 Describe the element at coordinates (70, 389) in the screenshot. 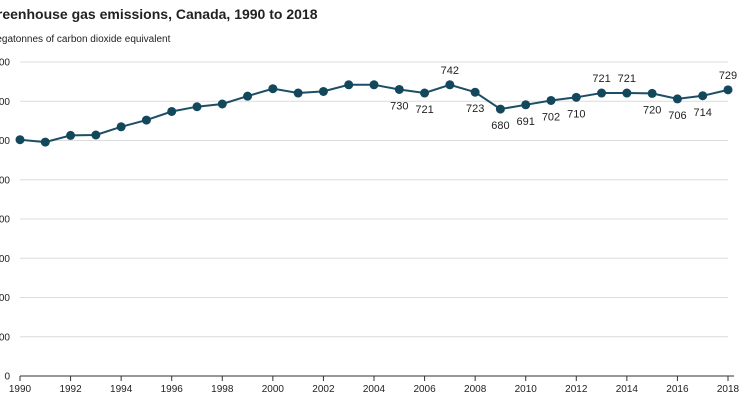

I see `x-tick-label: 1992` at that location.